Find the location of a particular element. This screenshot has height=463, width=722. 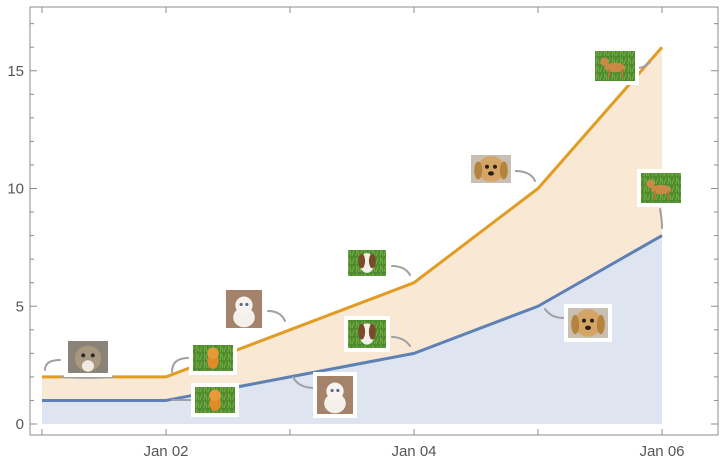

x-tick-label: Jan 02 is located at coordinates (165, 451).